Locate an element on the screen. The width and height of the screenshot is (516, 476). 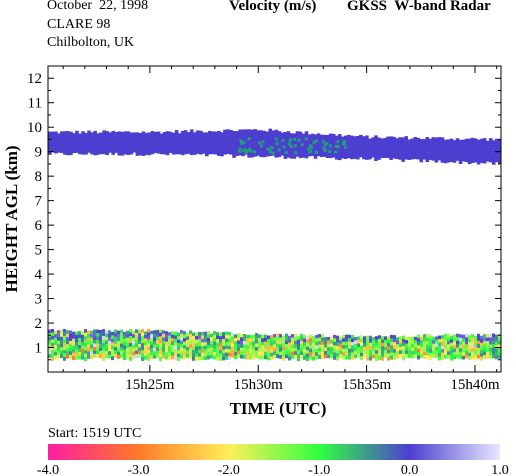
y-tick-label: 9 is located at coordinates (39, 153).